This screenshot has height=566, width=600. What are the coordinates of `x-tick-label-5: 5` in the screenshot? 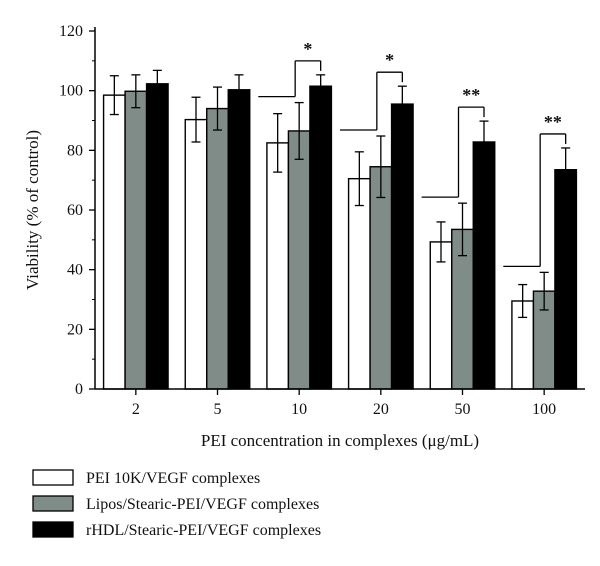 It's located at (218, 409).